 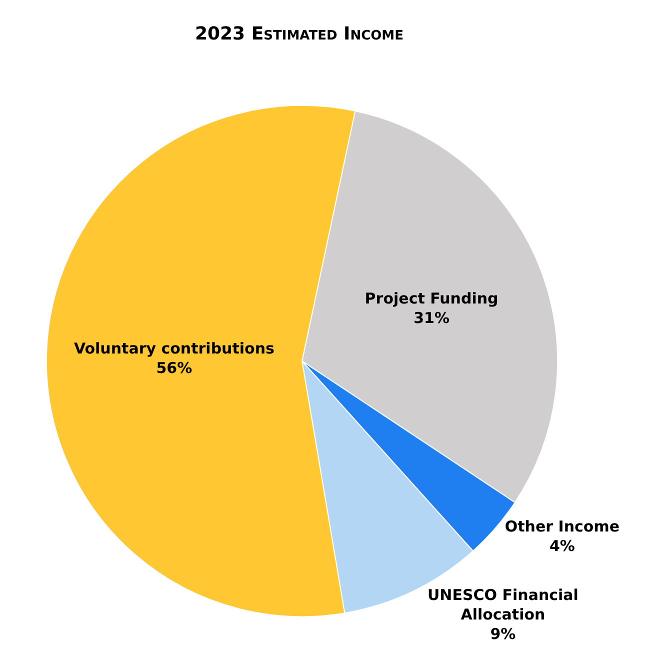 What do you see at coordinates (431, 298) in the screenshot?
I see `slice-label: Project Funding` at bounding box center [431, 298].